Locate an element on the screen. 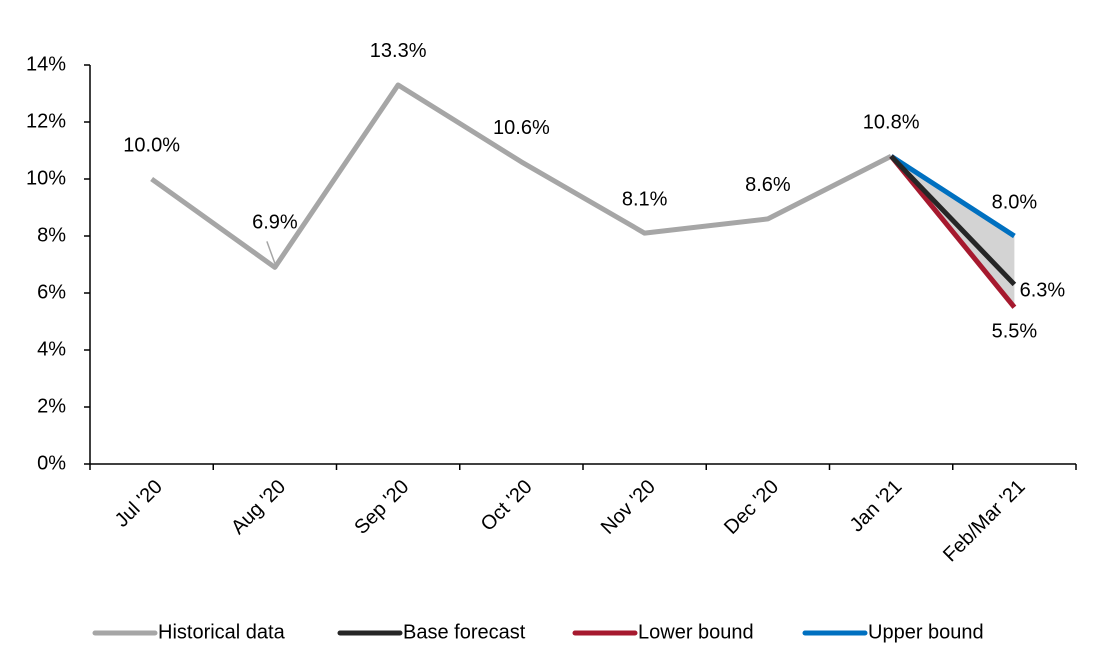 This screenshot has width=1099, height=669. data-label: 8.0% is located at coordinates (1015, 202).